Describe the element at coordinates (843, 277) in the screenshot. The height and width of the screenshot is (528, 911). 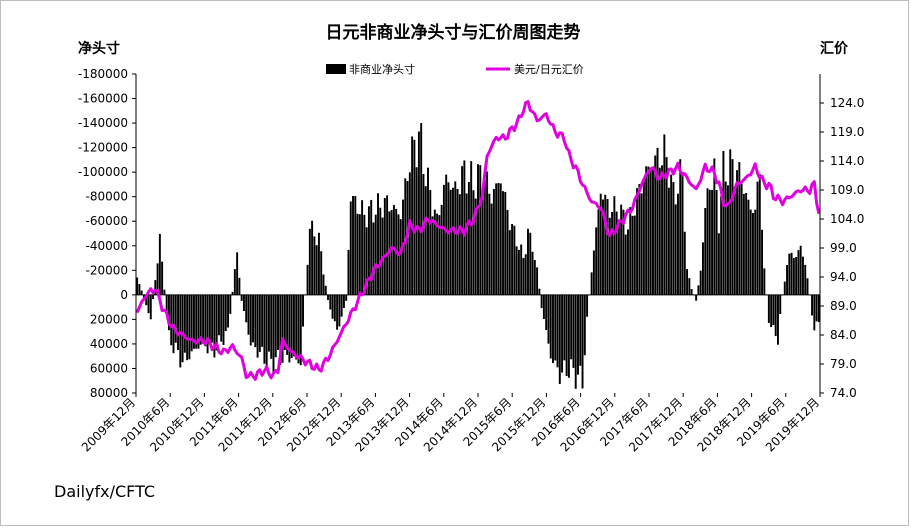
I see `right-tick-label: 94.0` at that location.